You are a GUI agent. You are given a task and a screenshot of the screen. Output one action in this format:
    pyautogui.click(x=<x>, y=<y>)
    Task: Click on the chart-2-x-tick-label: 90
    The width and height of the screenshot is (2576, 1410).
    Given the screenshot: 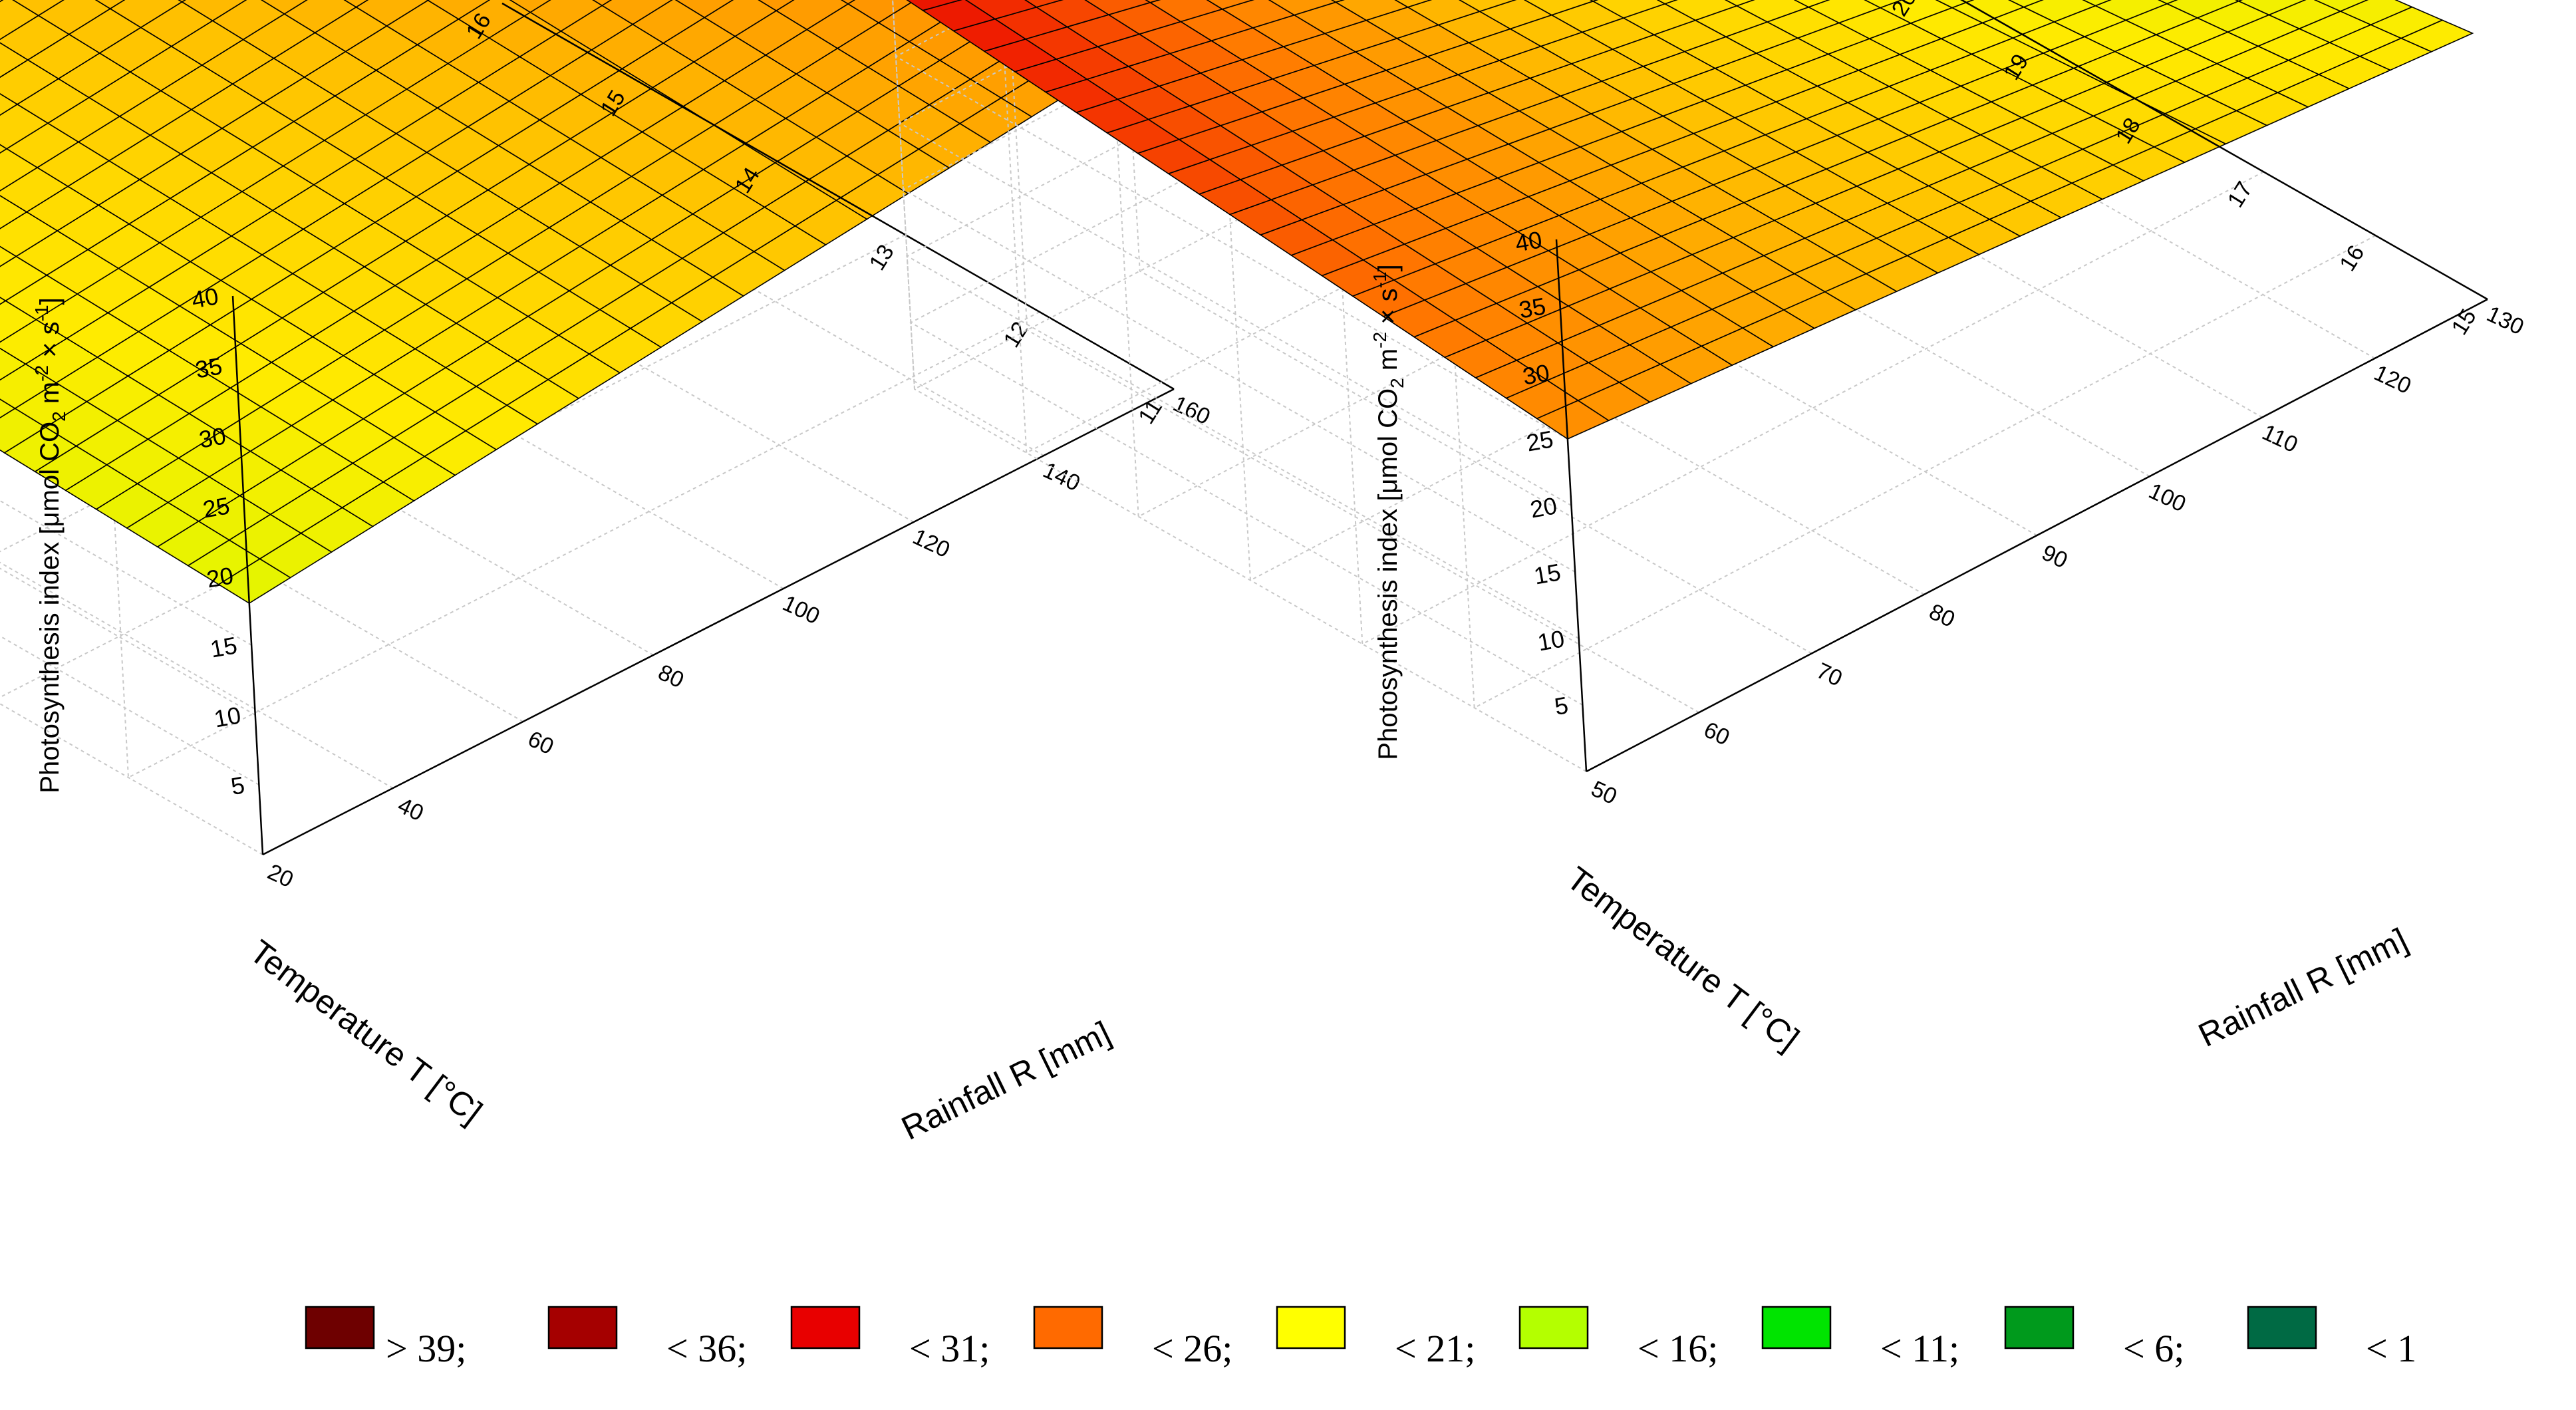 What is the action you would take?
    pyautogui.click(x=2054, y=556)
    